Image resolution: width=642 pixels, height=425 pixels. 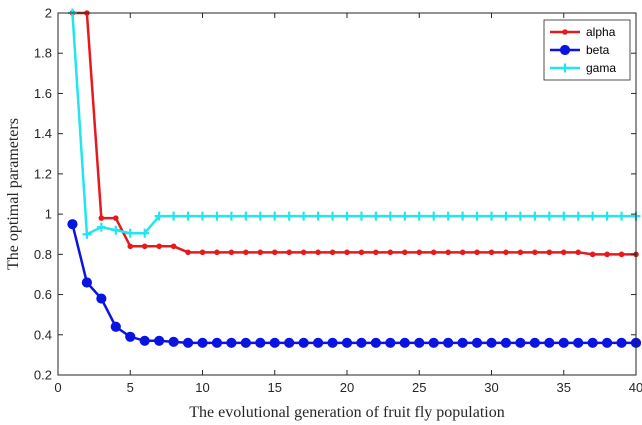 What do you see at coordinates (43, 375) in the screenshot?
I see `y-tick-label: 0.2` at bounding box center [43, 375].